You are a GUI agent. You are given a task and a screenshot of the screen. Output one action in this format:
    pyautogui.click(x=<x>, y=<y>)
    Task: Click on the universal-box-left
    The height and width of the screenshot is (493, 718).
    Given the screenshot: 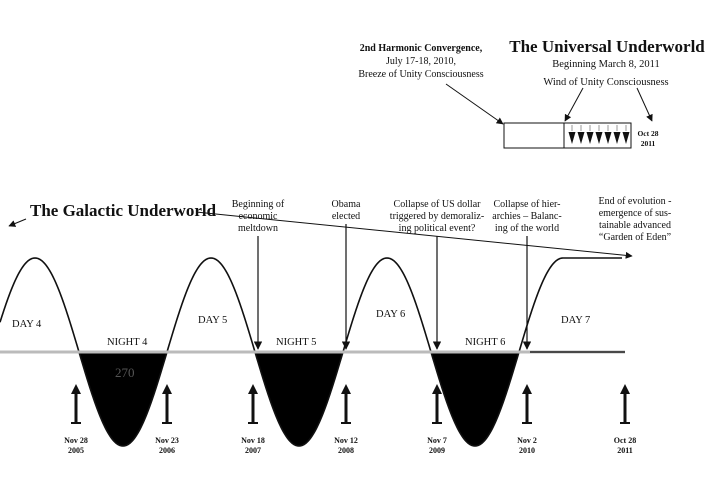 What is the action you would take?
    pyautogui.click(x=534, y=135)
    